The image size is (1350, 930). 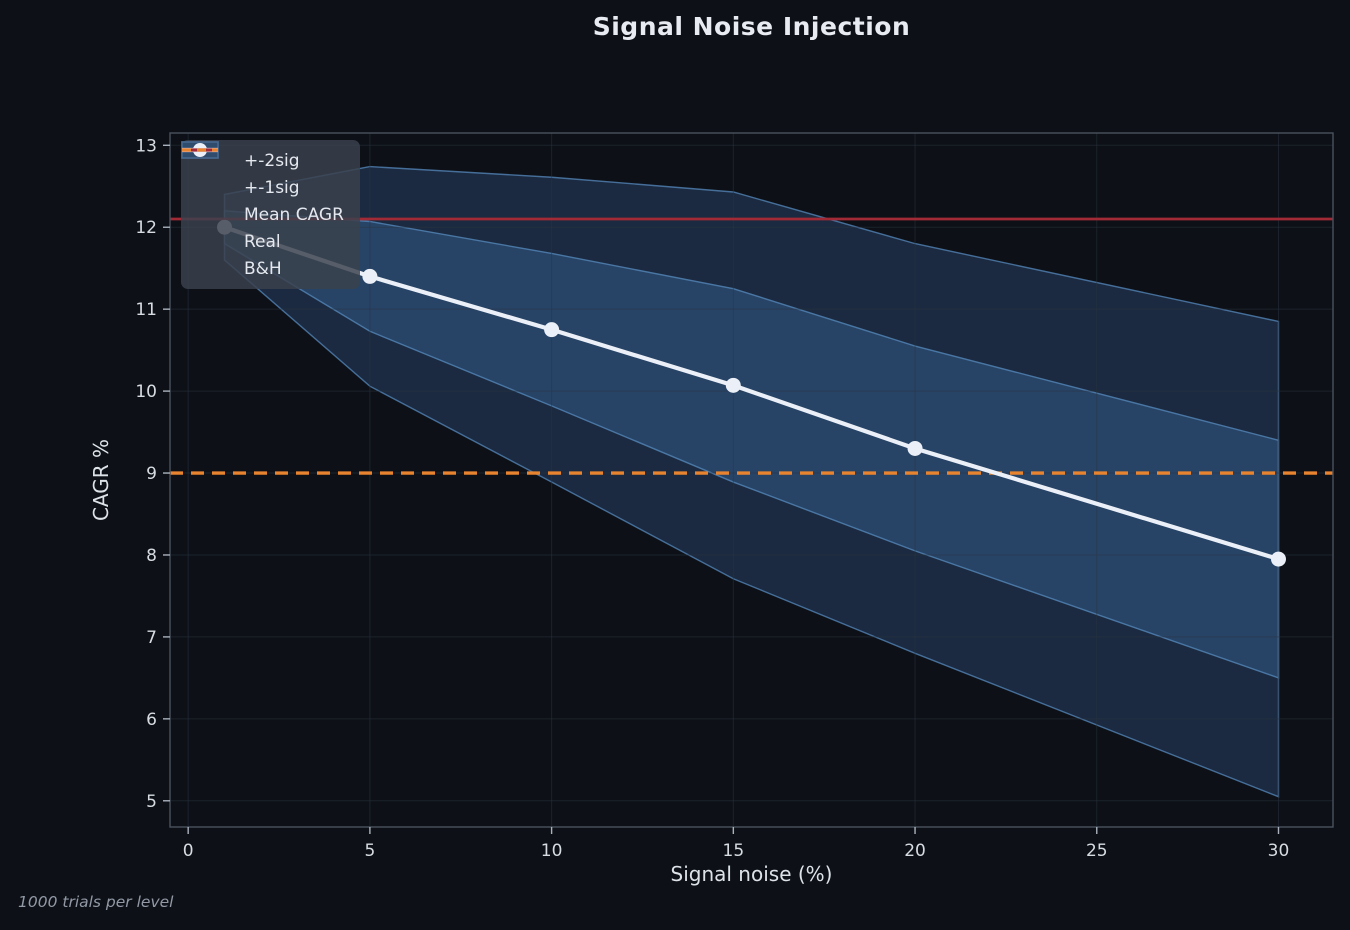 I want to click on y-tick-label: 12, so click(x=146, y=228).